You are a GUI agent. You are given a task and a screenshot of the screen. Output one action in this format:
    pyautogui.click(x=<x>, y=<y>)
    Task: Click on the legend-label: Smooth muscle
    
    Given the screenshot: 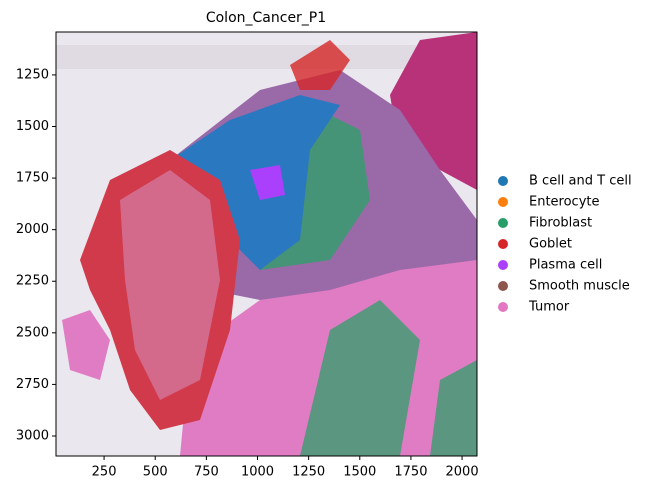 What is the action you would take?
    pyautogui.click(x=579, y=286)
    